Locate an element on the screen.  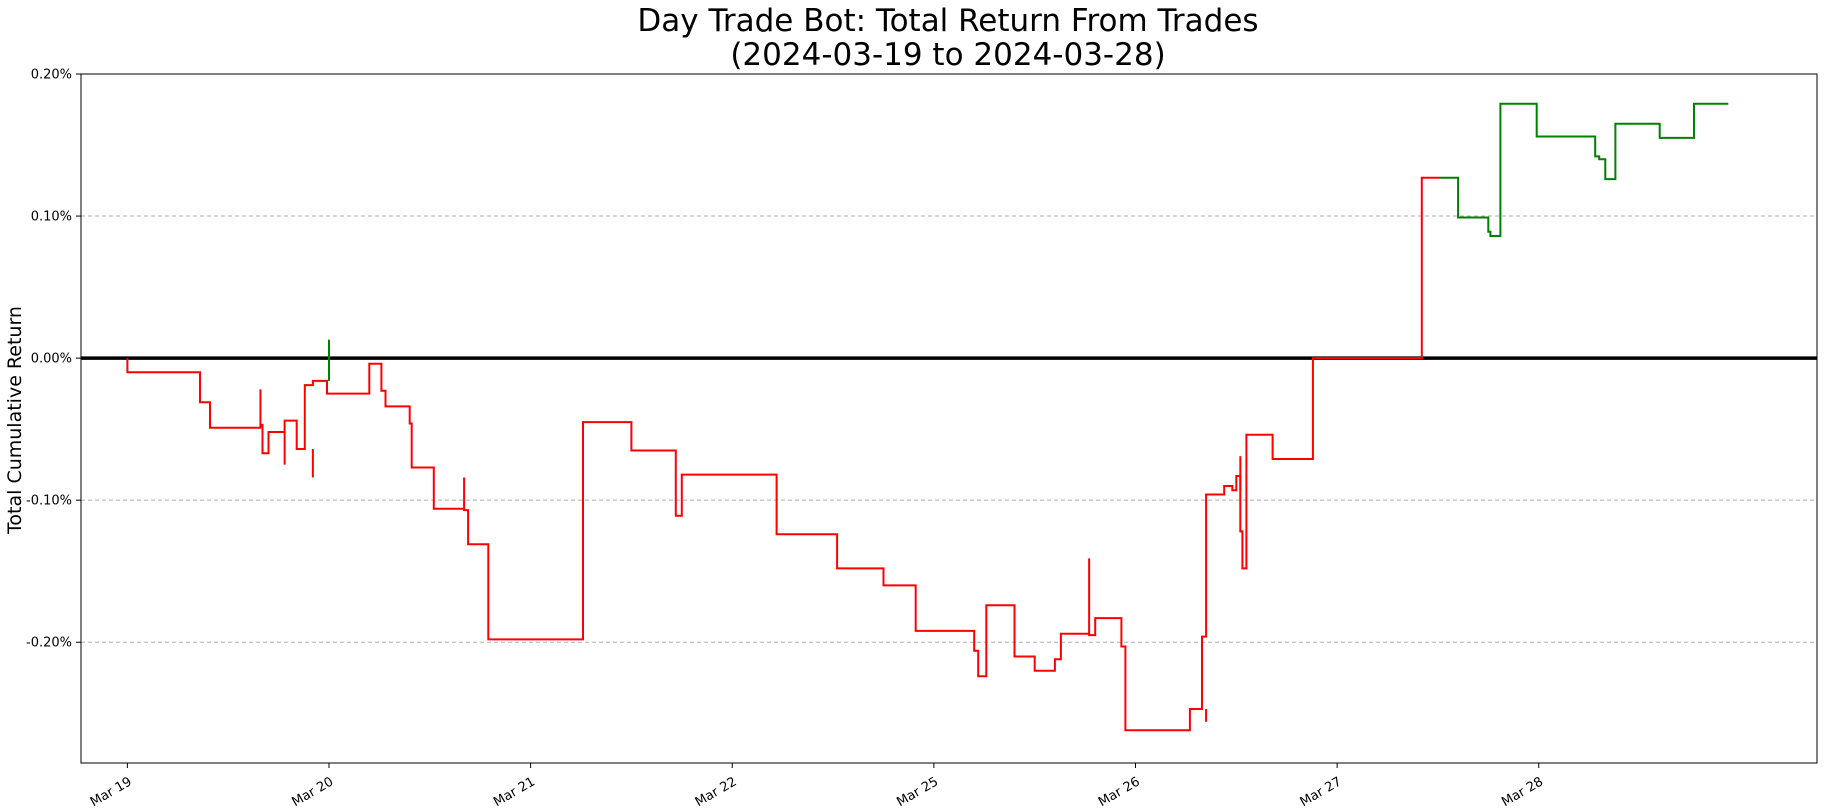
y-tick-label: 0.00% is located at coordinates (51, 359).